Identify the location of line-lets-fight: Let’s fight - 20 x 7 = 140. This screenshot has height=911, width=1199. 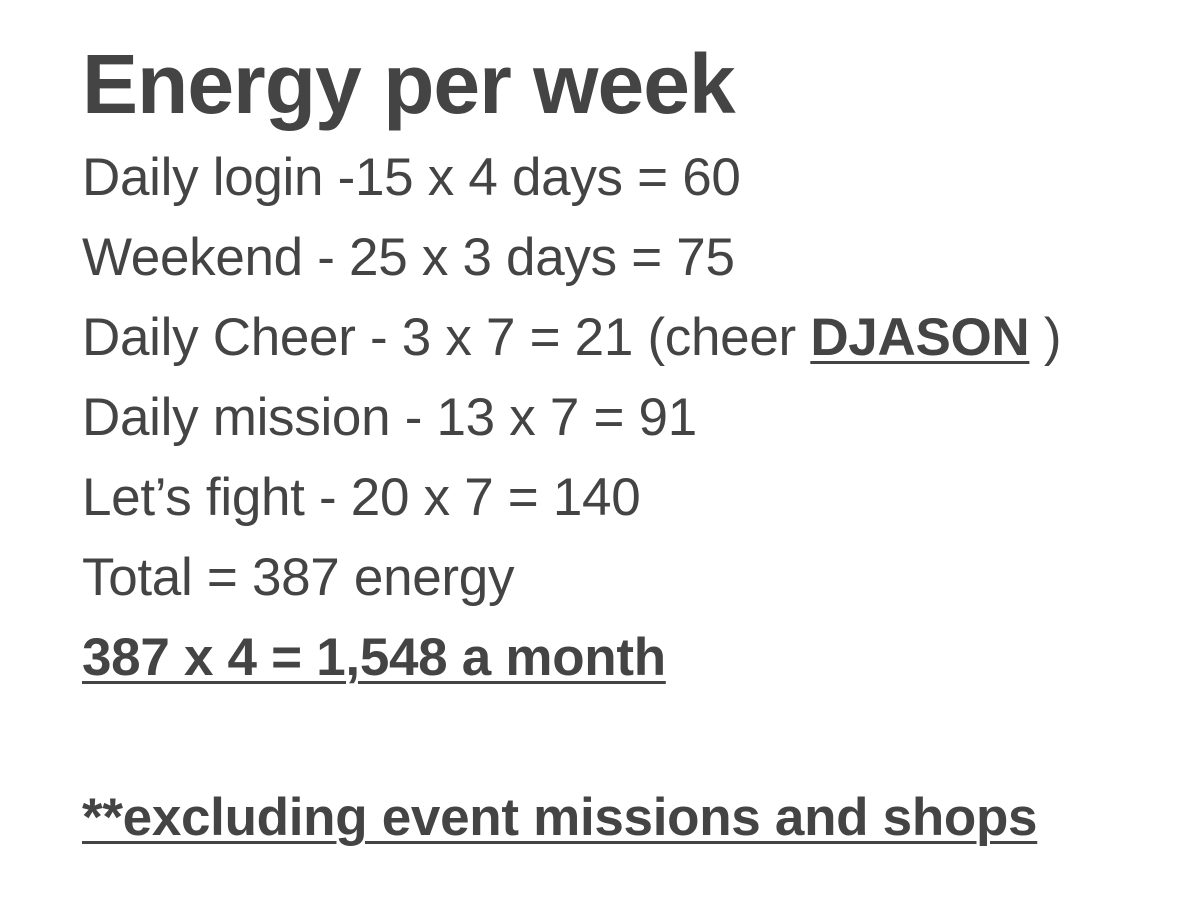
(361, 497).